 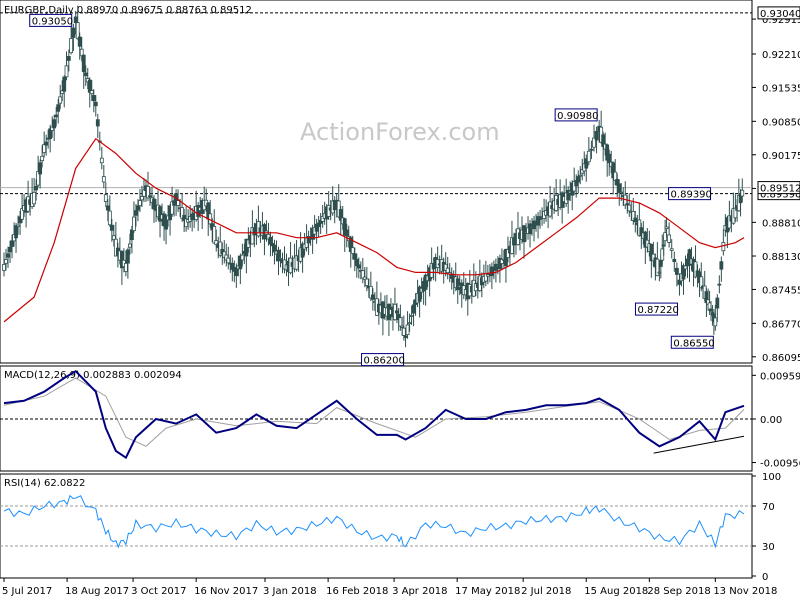 I want to click on x-tick-label: 16 Feb 2018, so click(x=357, y=591).